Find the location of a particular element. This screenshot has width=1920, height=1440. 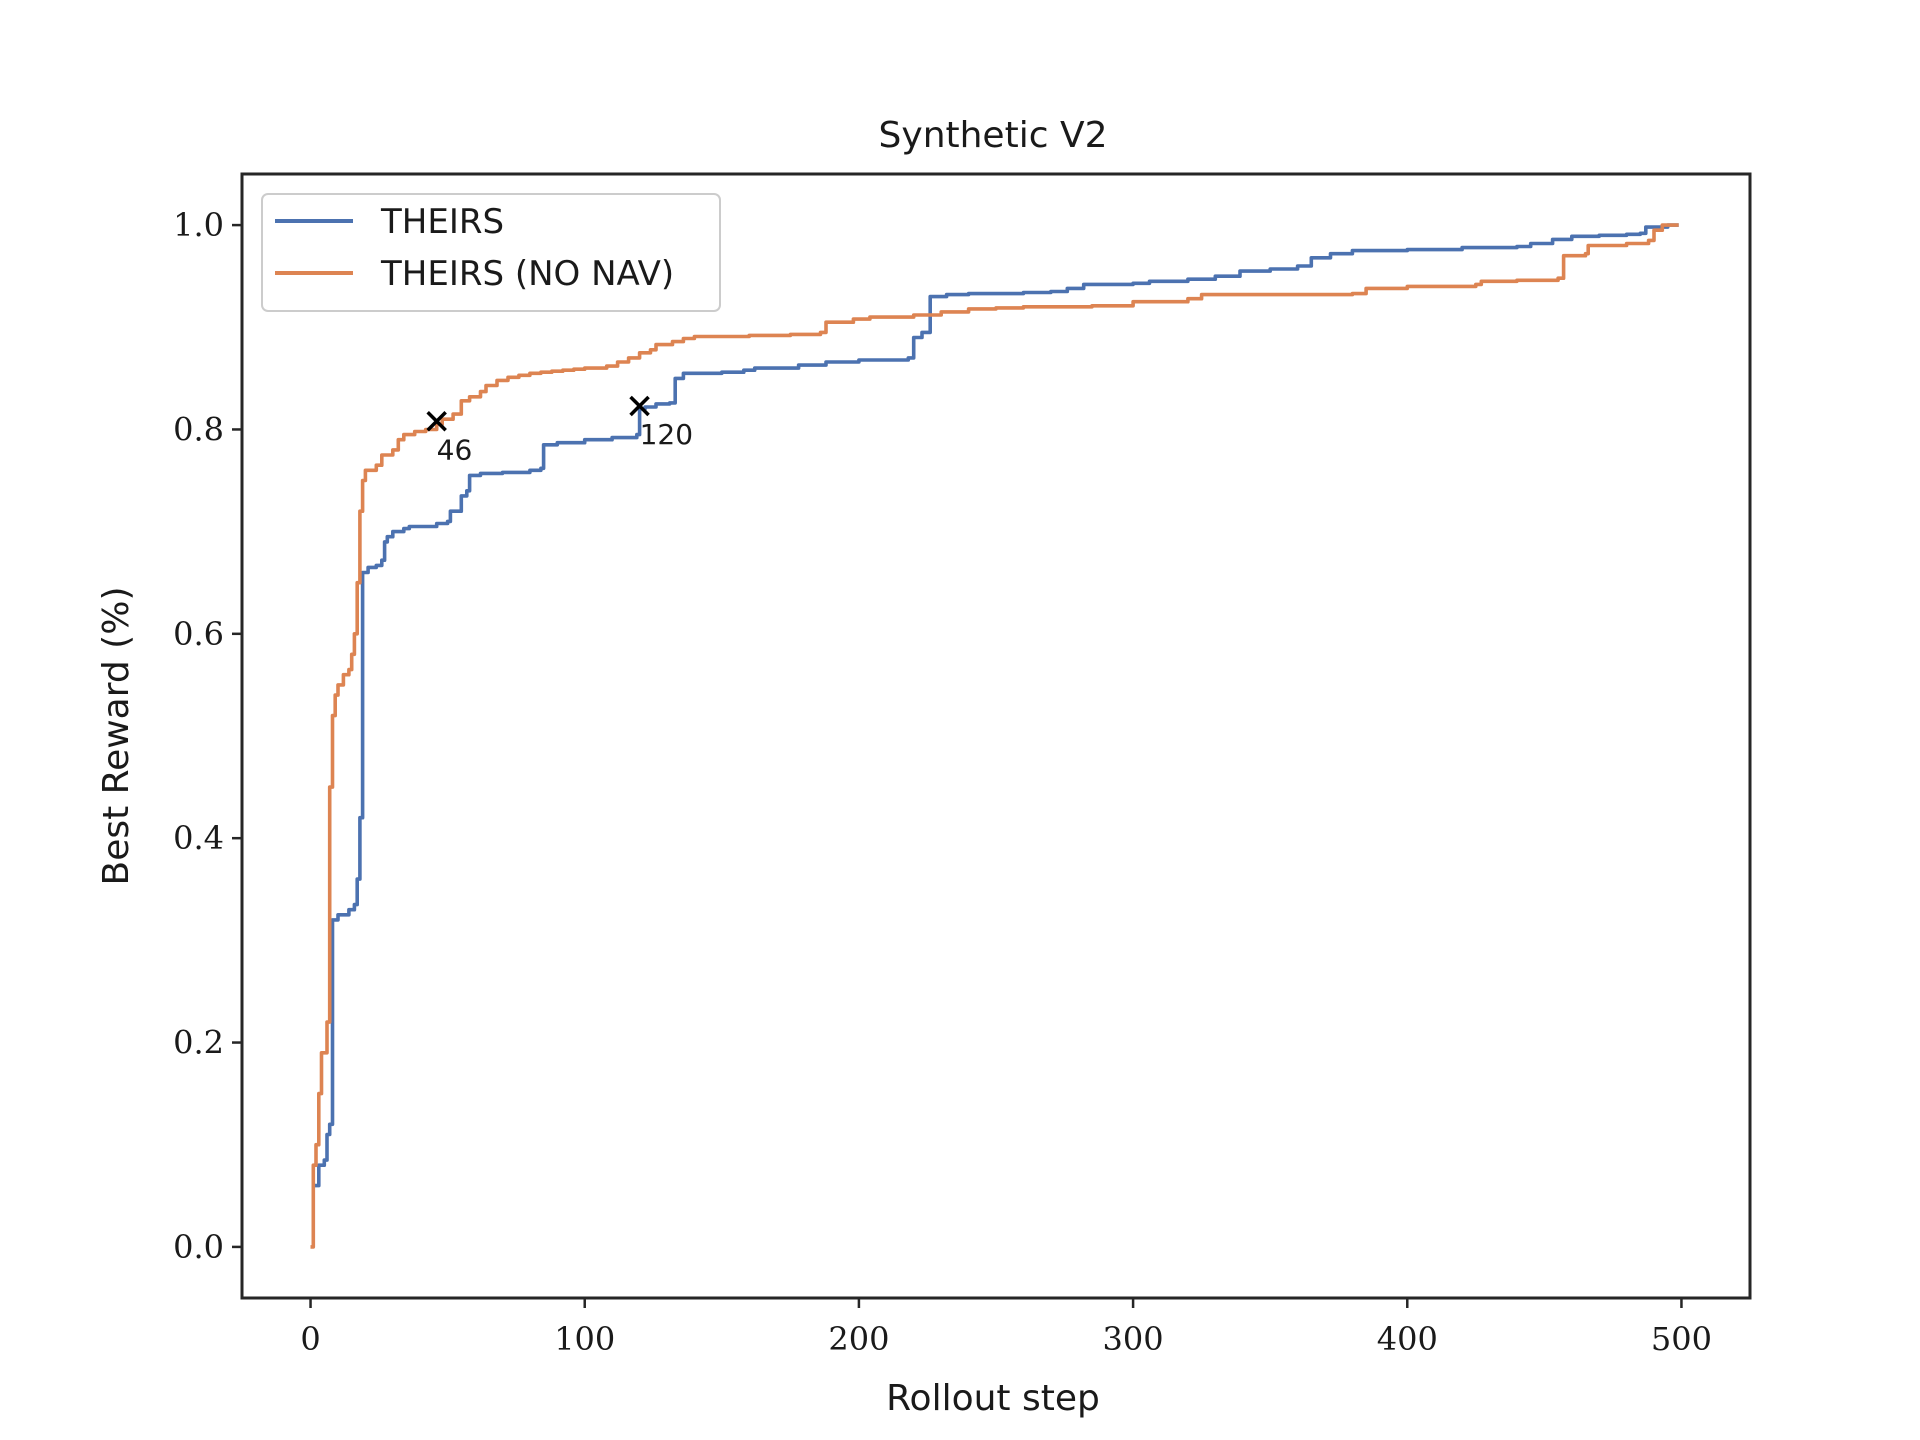

annotation-label: 120 is located at coordinates (666, 434).